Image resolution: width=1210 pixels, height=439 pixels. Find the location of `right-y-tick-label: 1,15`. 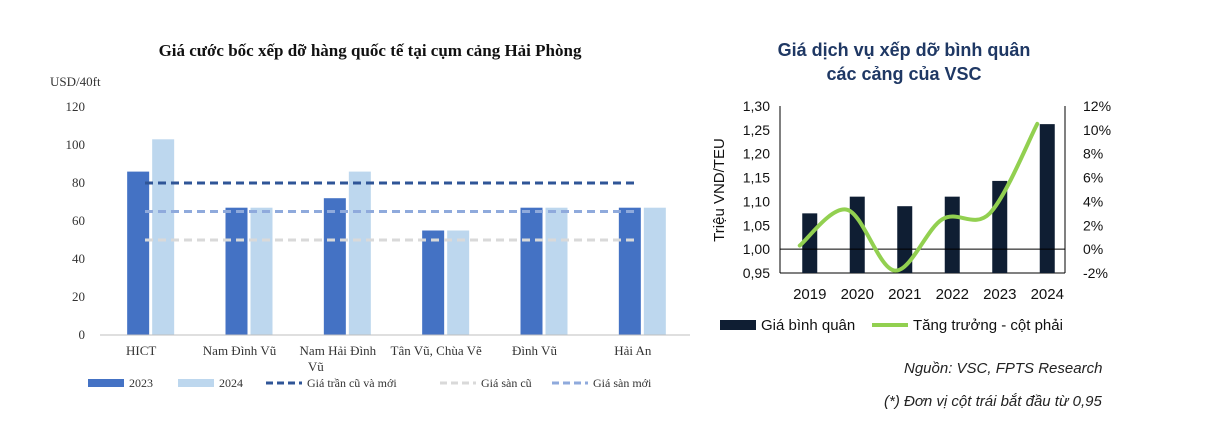

right-y-tick-label: 1,15 is located at coordinates (756, 178).